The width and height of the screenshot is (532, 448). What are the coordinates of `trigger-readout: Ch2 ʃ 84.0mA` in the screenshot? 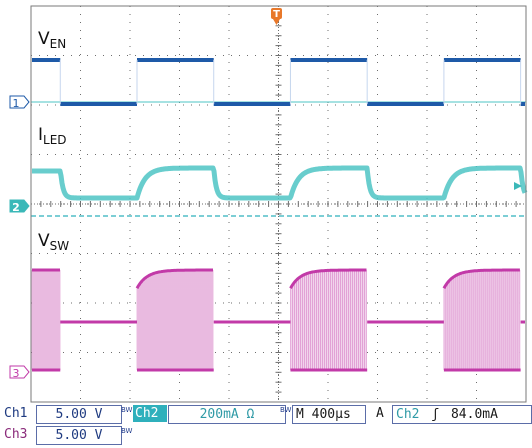 It's located at (462, 414).